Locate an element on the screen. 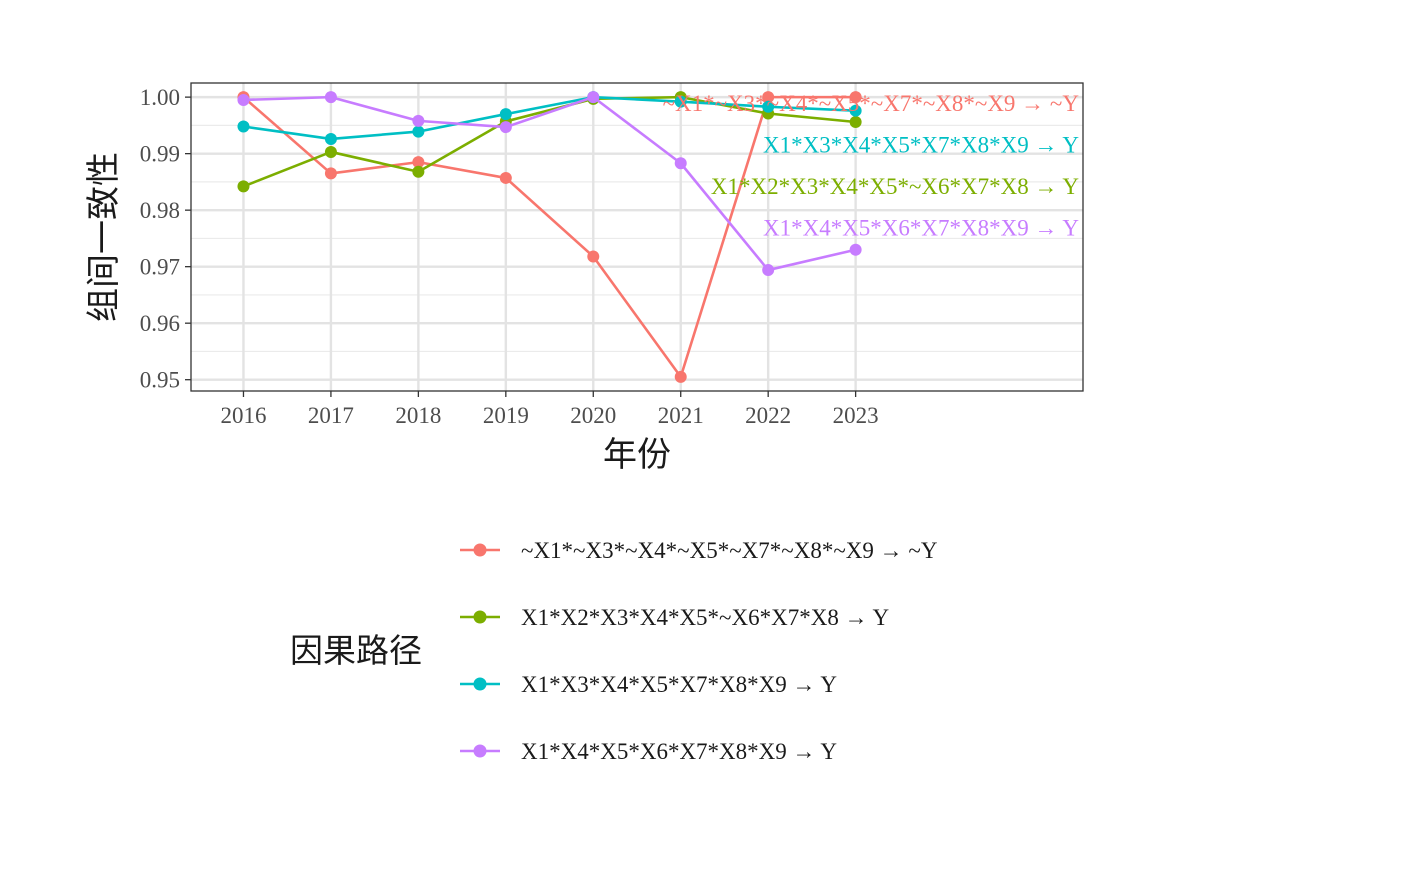  legend-label: ~X1*~X3*~X4*~X5*~X7*~X8*~X9 → ~Y is located at coordinates (729, 550).